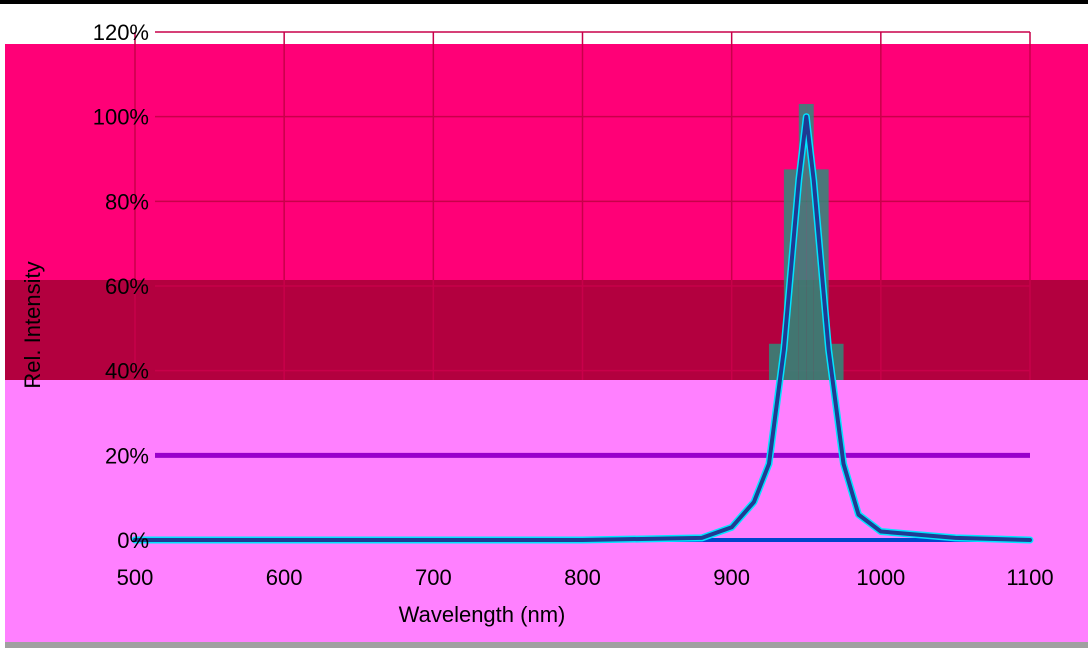 The height and width of the screenshot is (648, 1088). What do you see at coordinates (133, 540) in the screenshot?
I see `y-tick-label: 0%` at bounding box center [133, 540].